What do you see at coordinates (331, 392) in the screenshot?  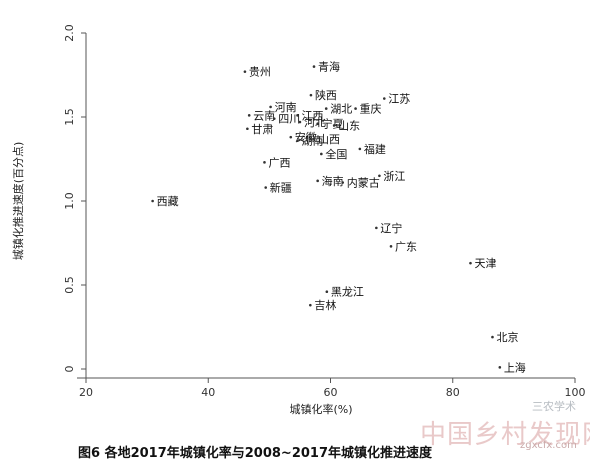 I see `x-tick-label: 60` at bounding box center [331, 392].